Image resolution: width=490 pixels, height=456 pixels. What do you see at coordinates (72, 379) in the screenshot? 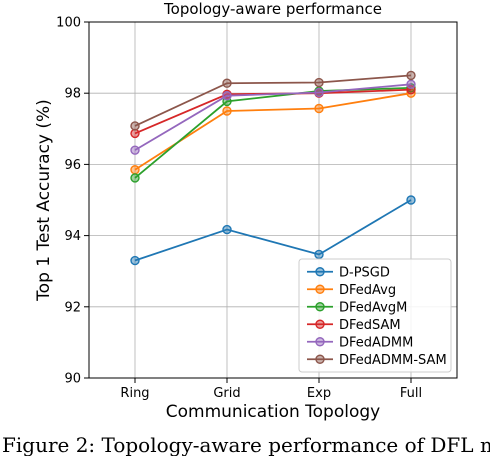
I see `y-tick-label: 90` at bounding box center [72, 379].